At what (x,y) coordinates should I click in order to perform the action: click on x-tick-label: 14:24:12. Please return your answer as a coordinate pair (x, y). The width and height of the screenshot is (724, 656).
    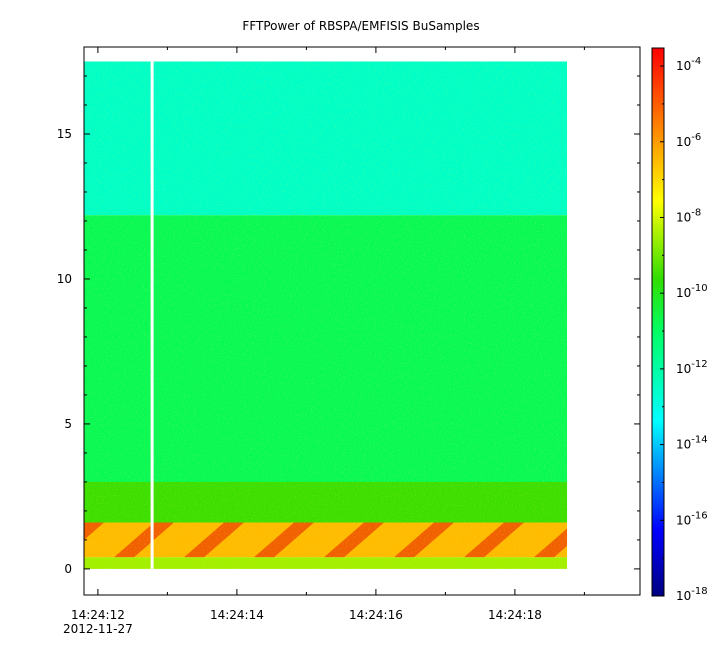
    Looking at the image, I should click on (98, 615).